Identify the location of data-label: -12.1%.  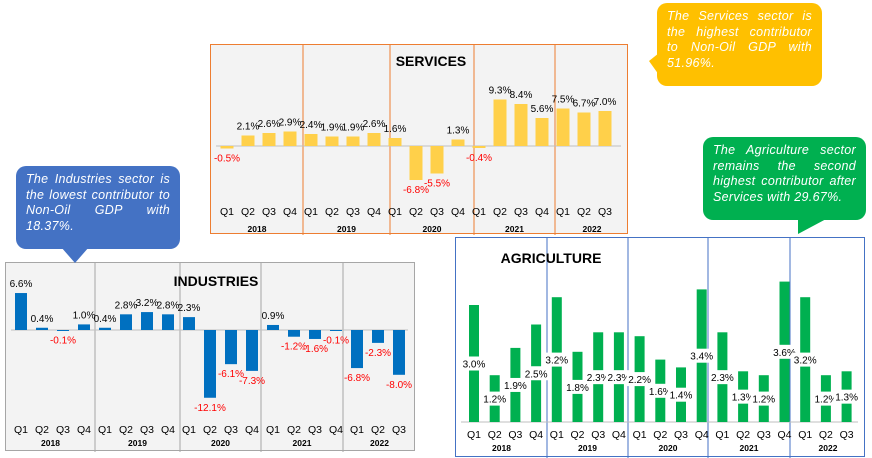
(210, 408).